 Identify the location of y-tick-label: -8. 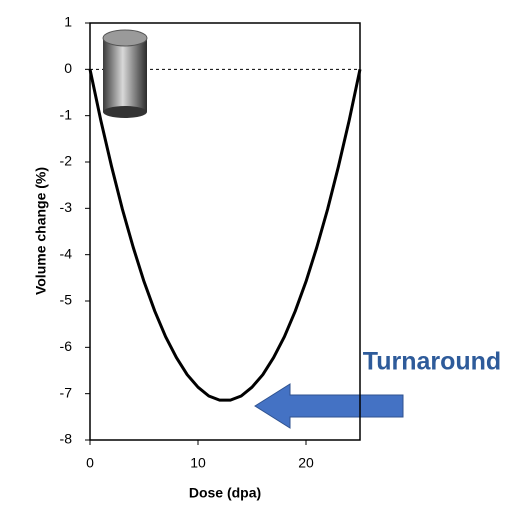
(66, 439).